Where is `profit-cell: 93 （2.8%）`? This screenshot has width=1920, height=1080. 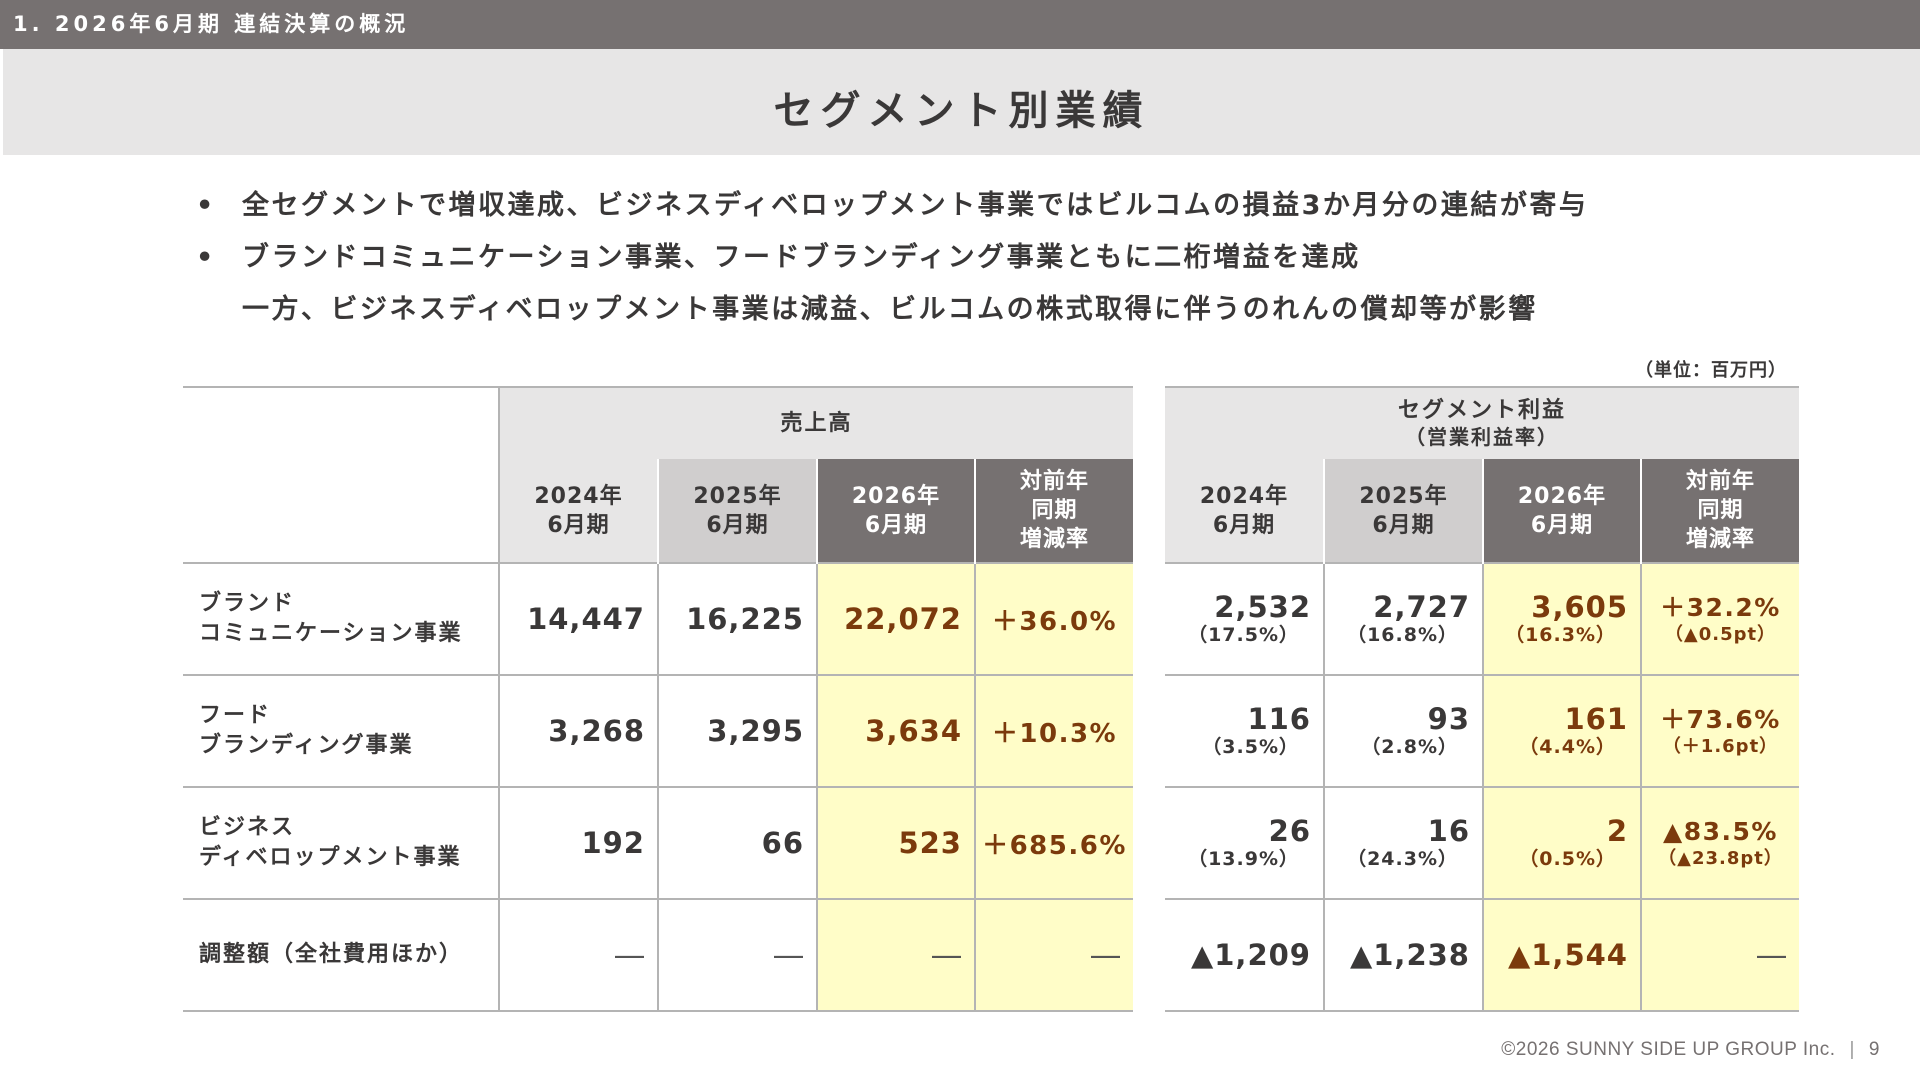
profit-cell: 93 （2.8%） is located at coordinates (1403, 731).